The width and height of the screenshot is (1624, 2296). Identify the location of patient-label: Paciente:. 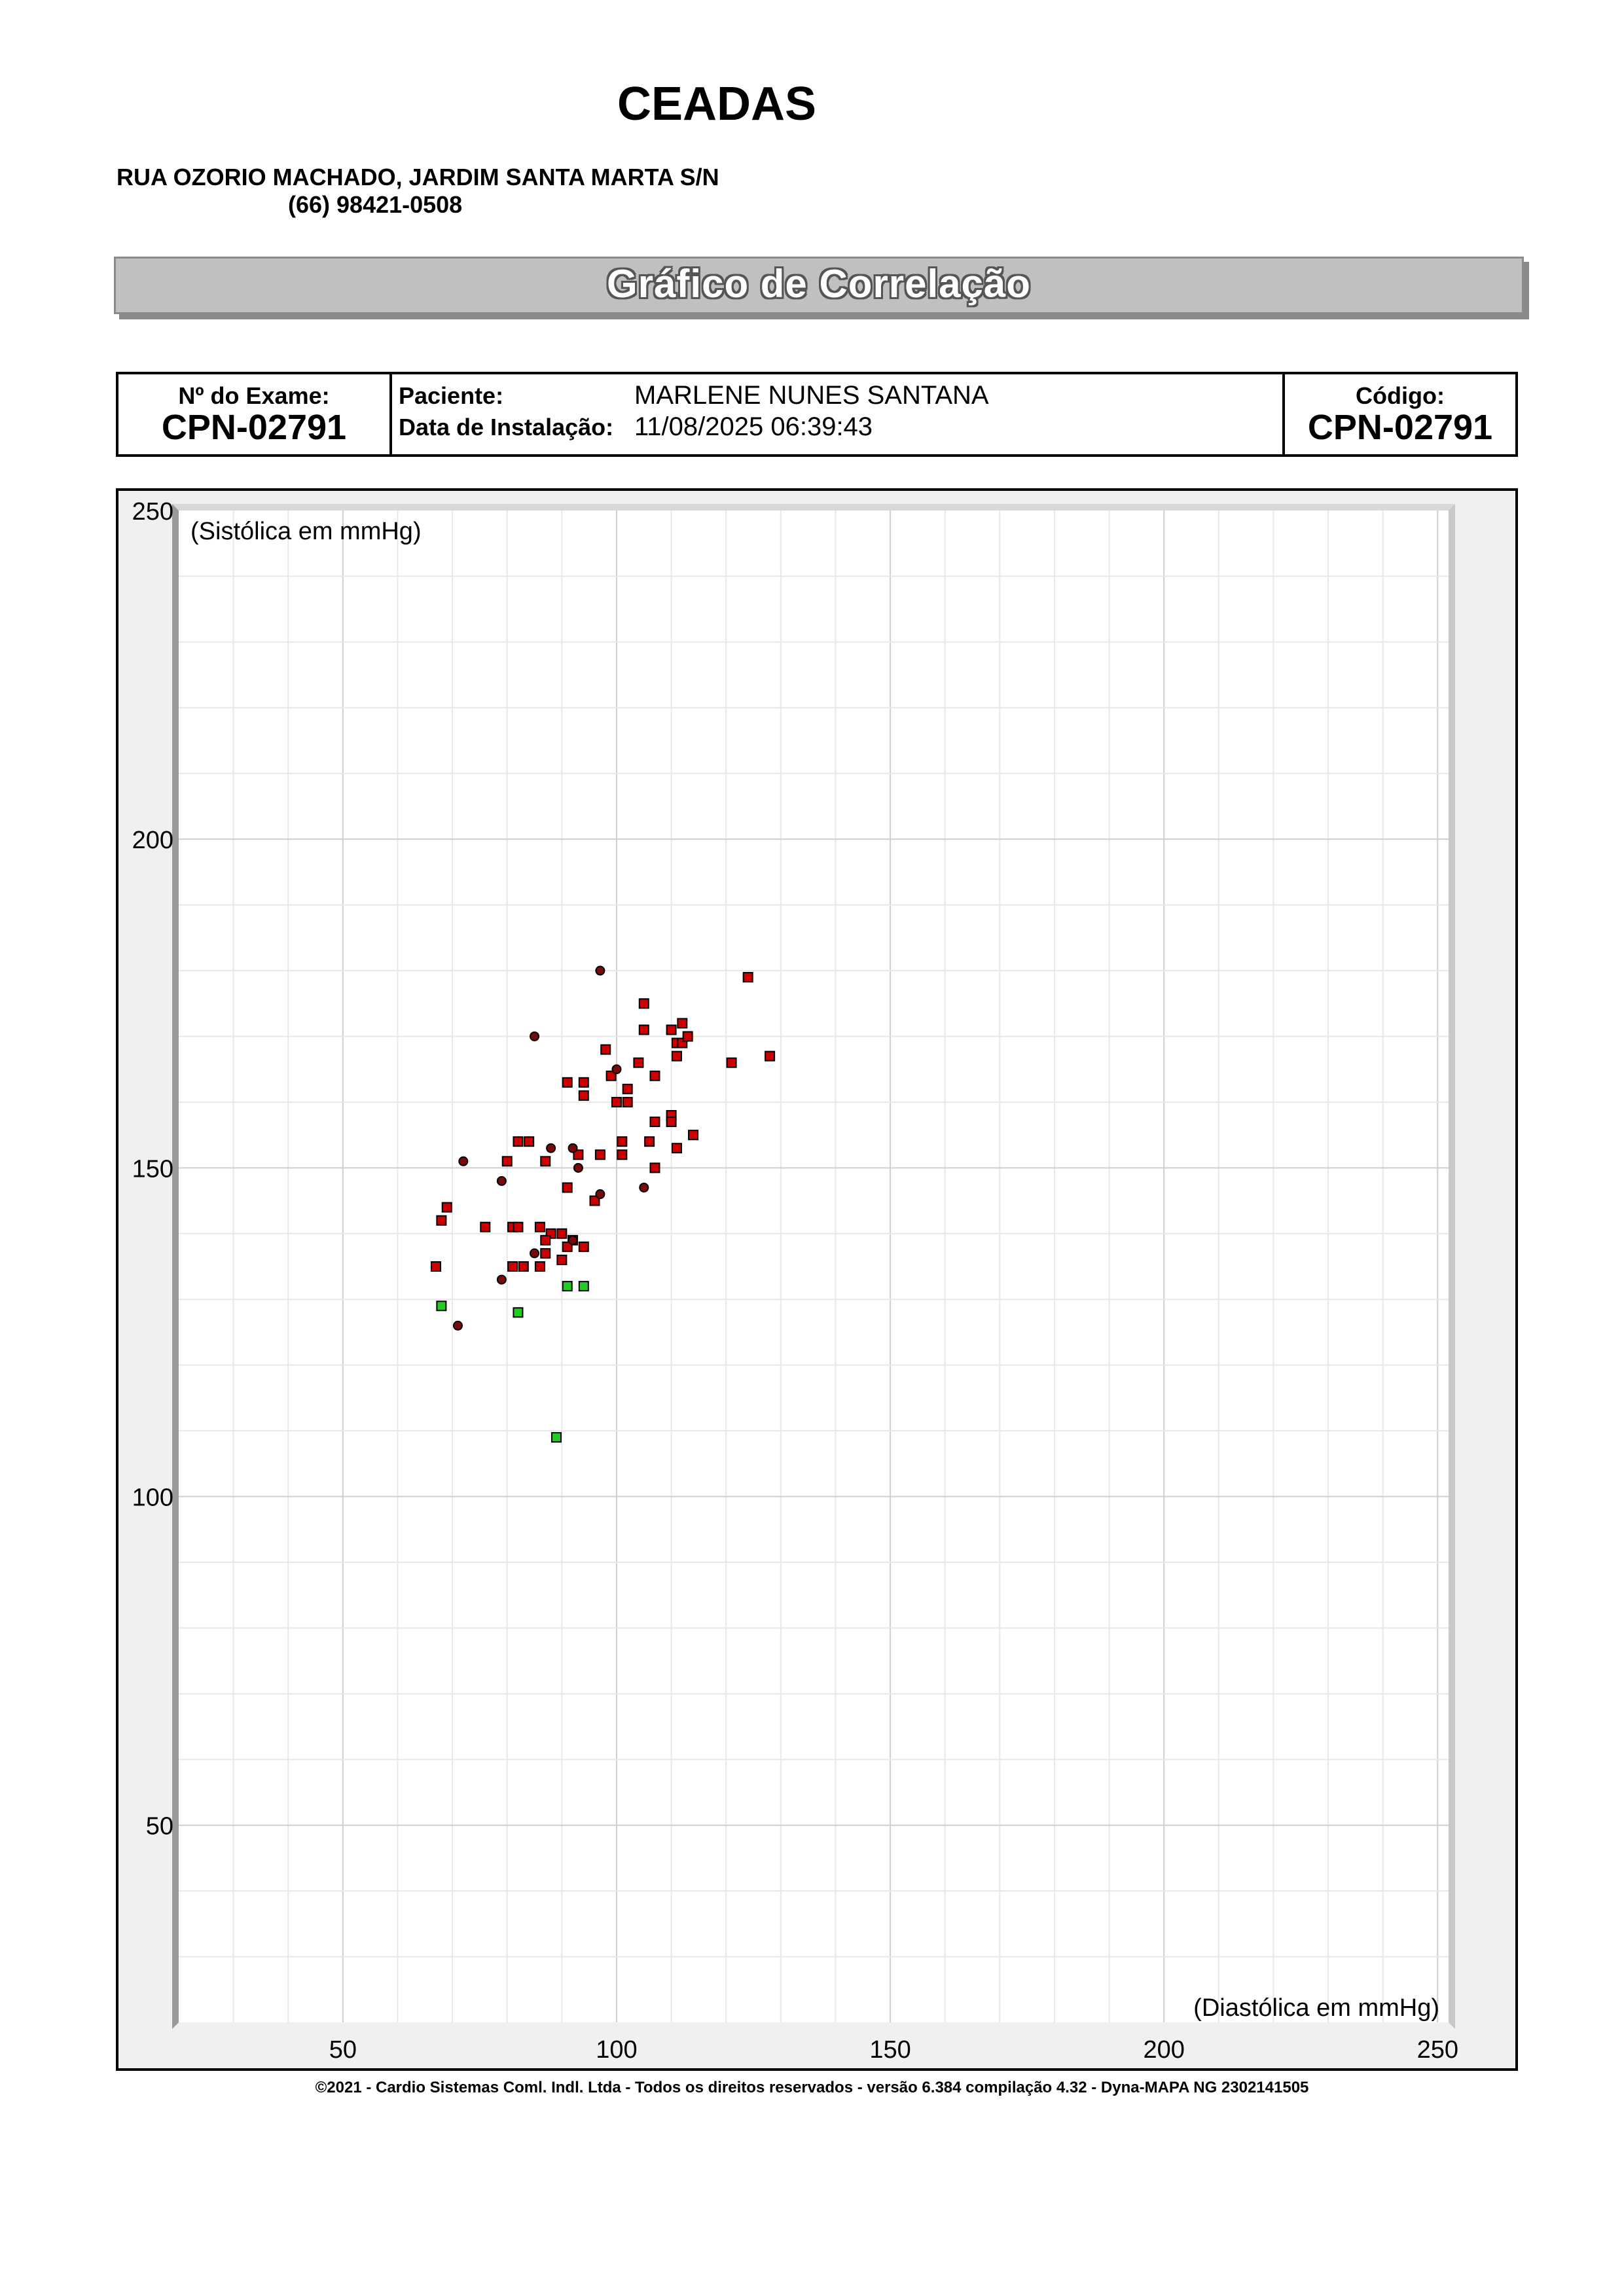
(451, 395).